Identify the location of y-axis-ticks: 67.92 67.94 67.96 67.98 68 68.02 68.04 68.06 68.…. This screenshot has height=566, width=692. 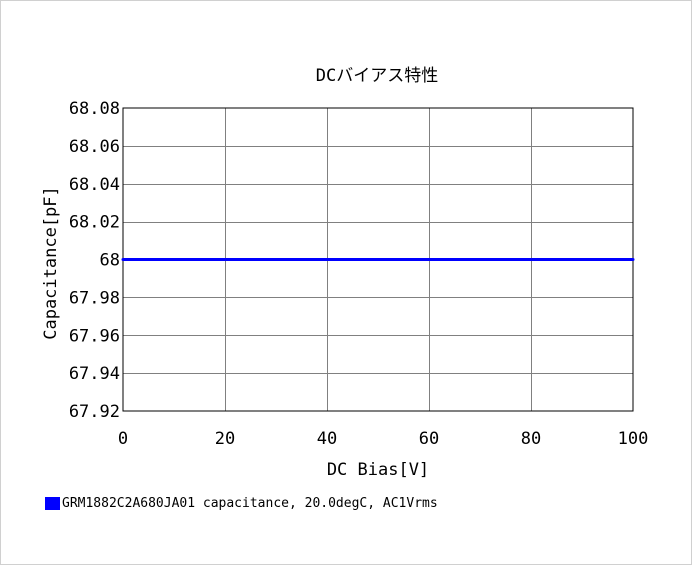
(94, 260).